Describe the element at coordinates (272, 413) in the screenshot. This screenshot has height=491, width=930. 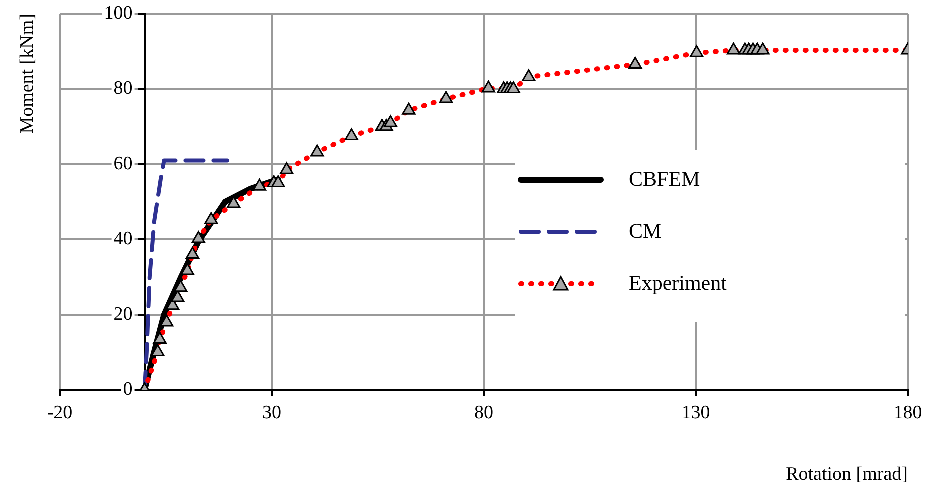
I see `x-tick-label: 30` at that location.